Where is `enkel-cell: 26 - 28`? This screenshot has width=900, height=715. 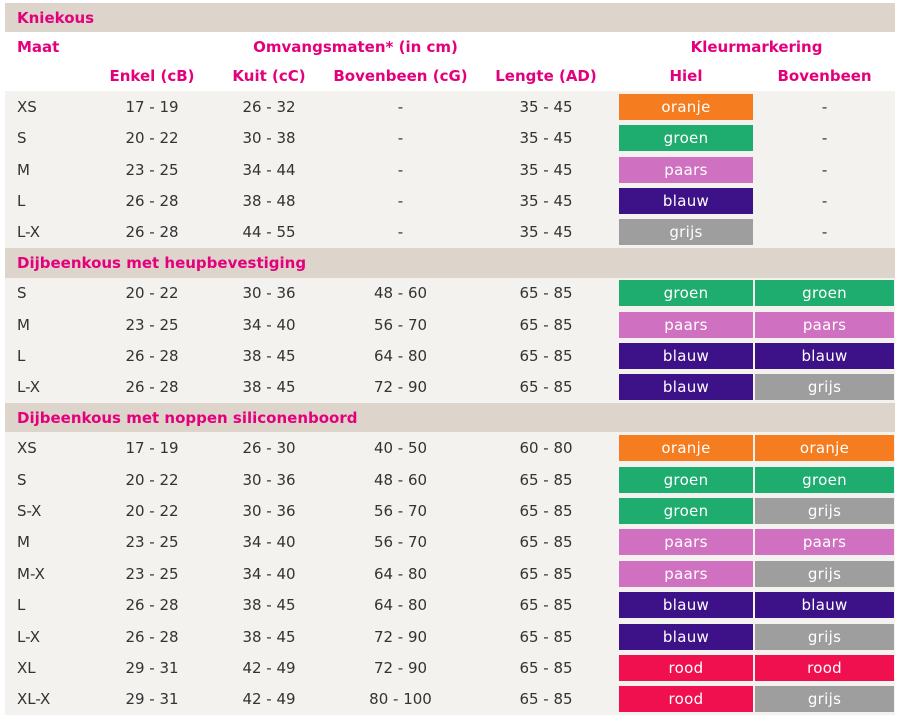
enkel-cell: 26 - 28 is located at coordinates (152, 356).